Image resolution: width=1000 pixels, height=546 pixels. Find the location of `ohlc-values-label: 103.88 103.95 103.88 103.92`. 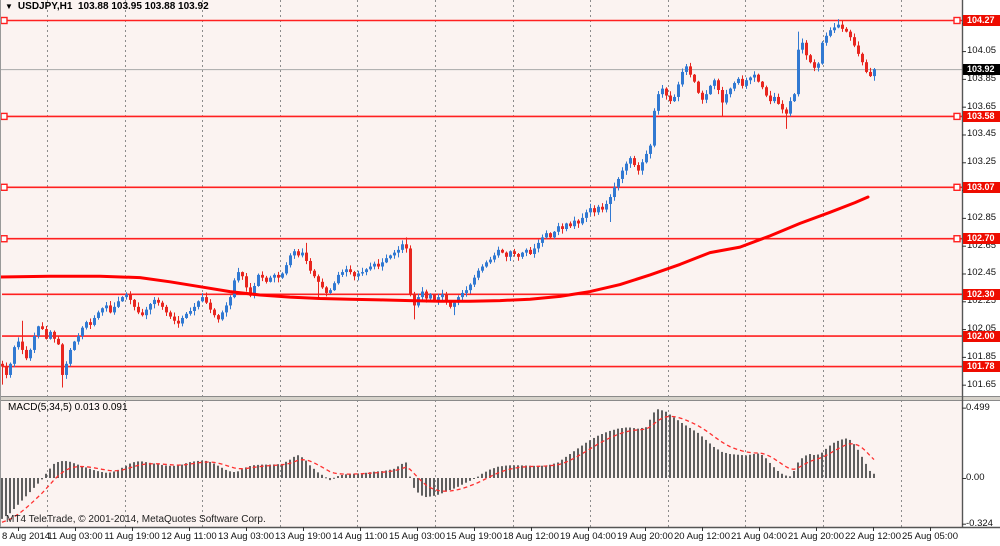

ohlc-values-label: 103.88 103.95 103.88 103.92 is located at coordinates (143, 6).